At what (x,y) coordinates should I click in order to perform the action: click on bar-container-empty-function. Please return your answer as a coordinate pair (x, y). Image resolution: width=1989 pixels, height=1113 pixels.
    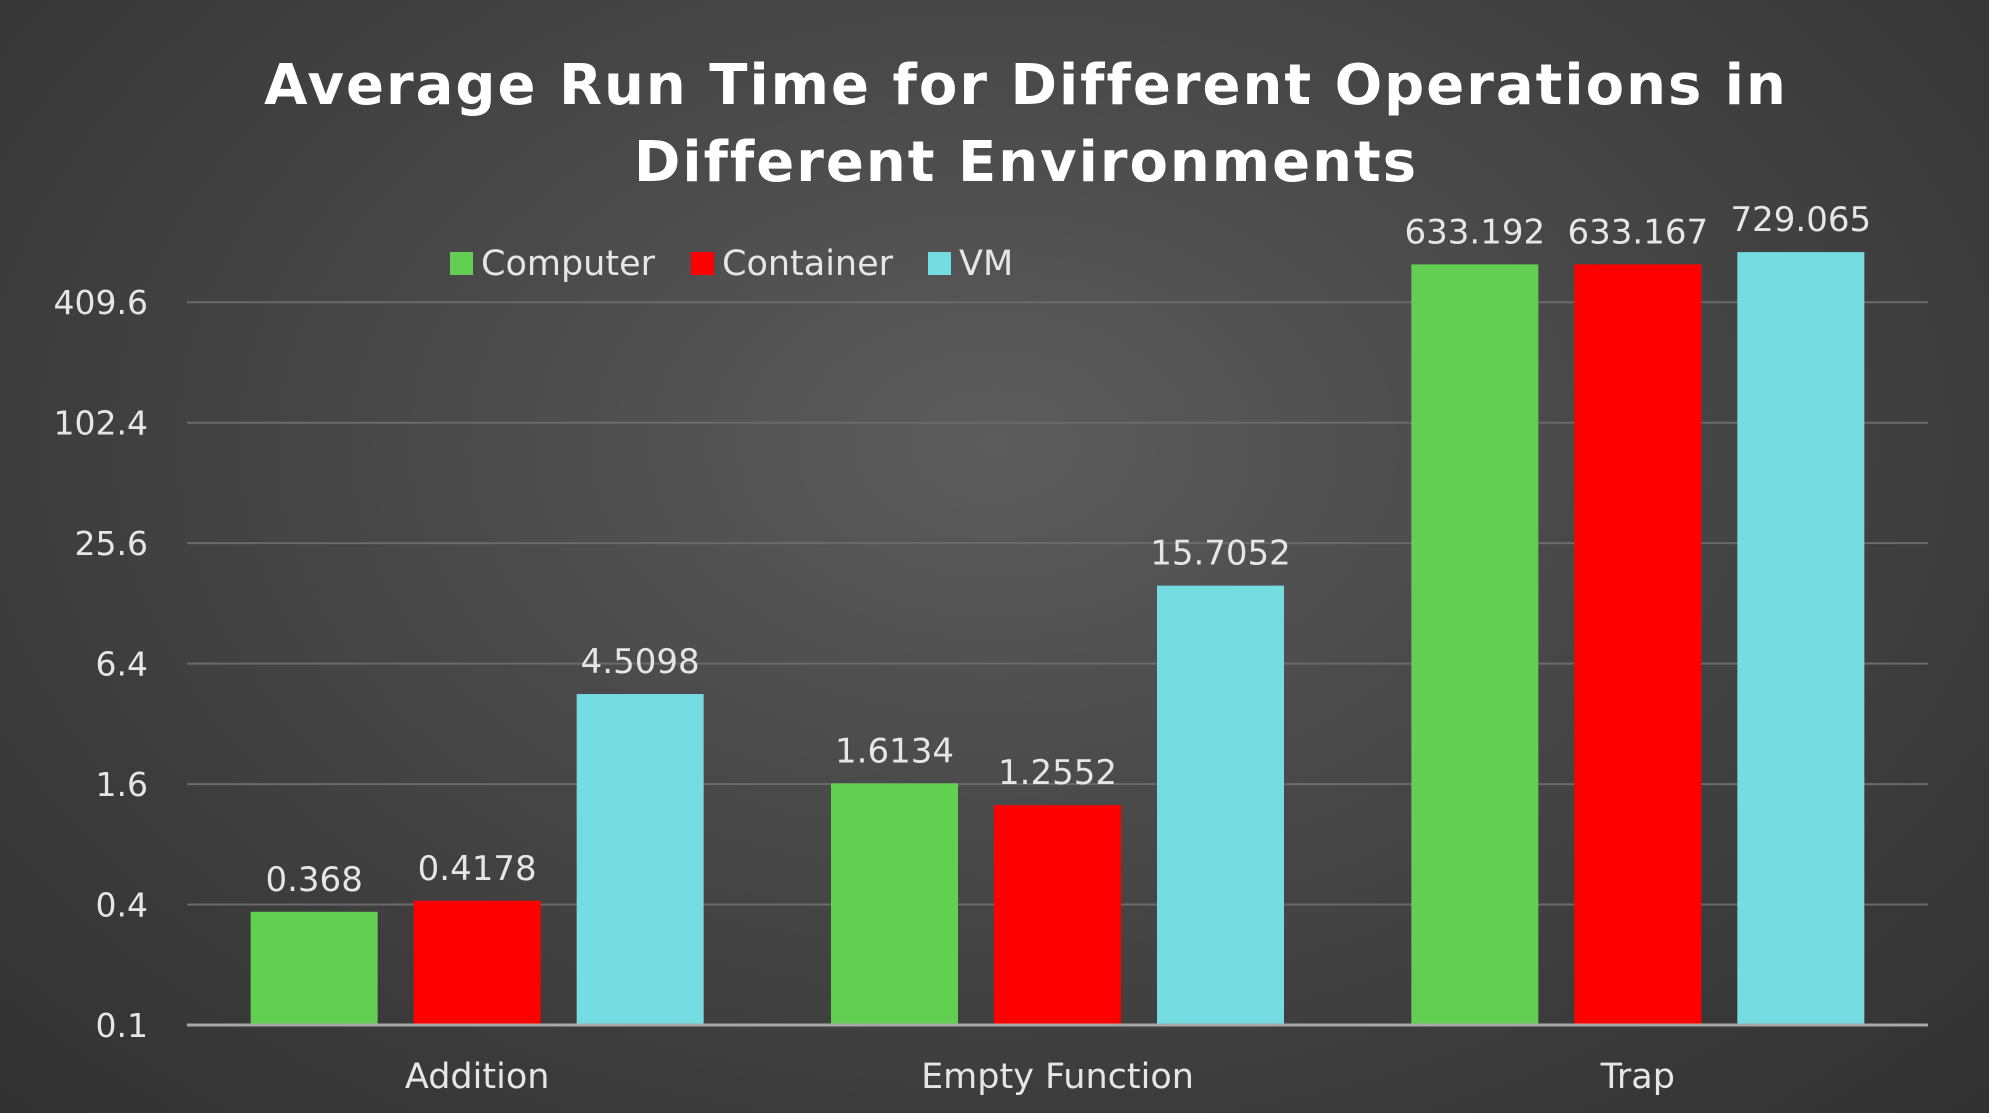
    Looking at the image, I should click on (1057, 915).